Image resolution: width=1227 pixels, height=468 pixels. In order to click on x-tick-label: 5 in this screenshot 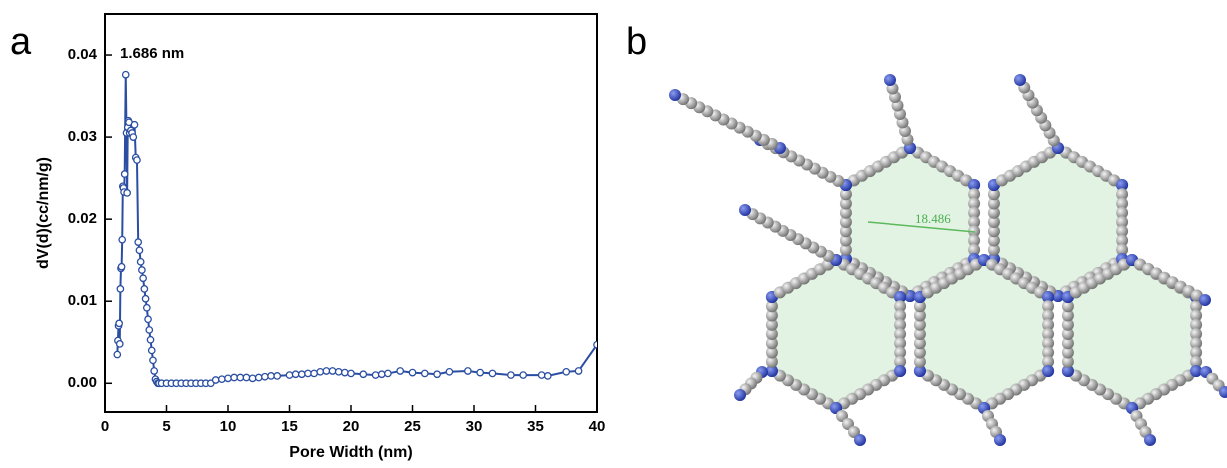, I will do `click(166, 426)`.